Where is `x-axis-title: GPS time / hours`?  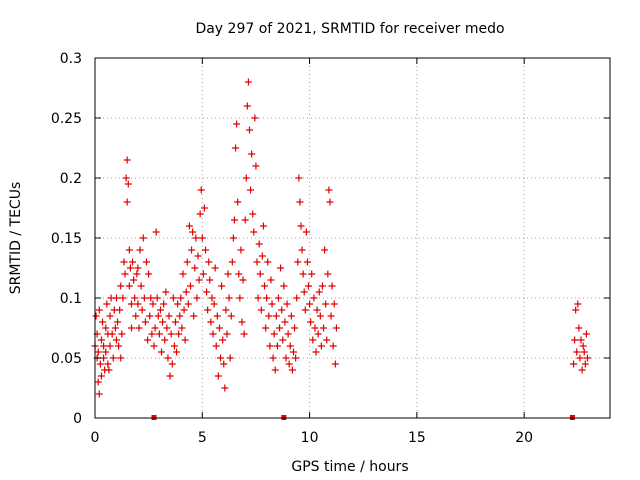 x-axis-title: GPS time / hours is located at coordinates (349, 467).